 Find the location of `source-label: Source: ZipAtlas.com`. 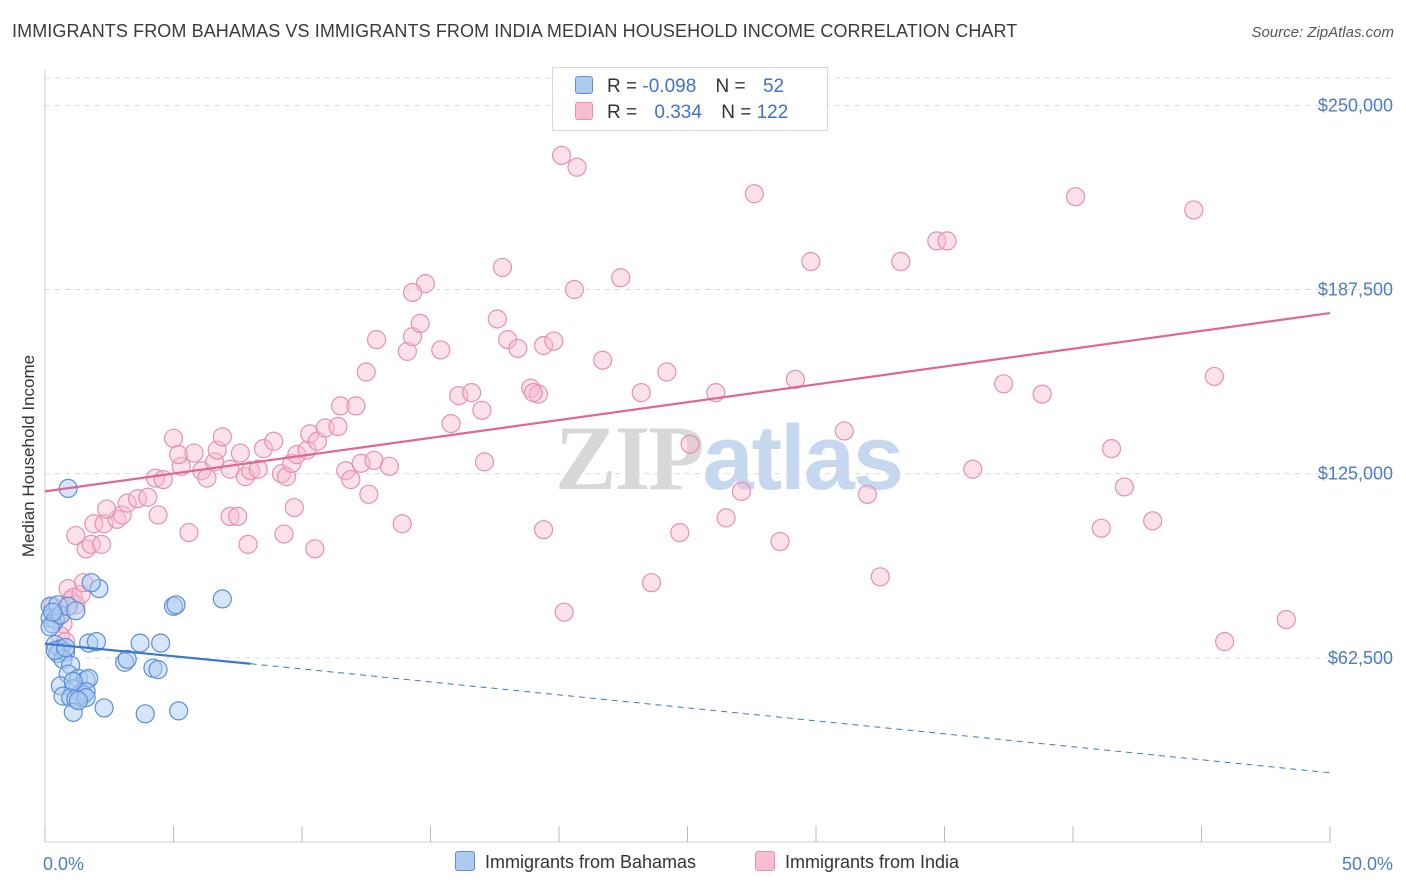

source-label: Source: ZipAtlas.com is located at coordinates (1322, 32).